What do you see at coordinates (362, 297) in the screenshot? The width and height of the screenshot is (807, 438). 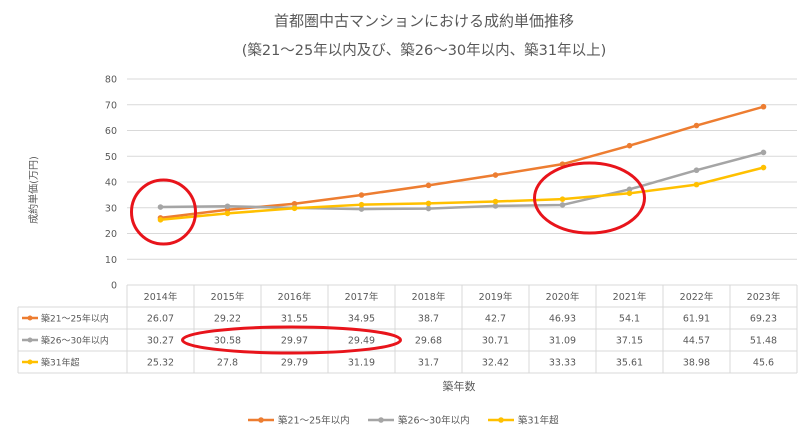 I see `x-category-label: 2017年` at bounding box center [362, 297].